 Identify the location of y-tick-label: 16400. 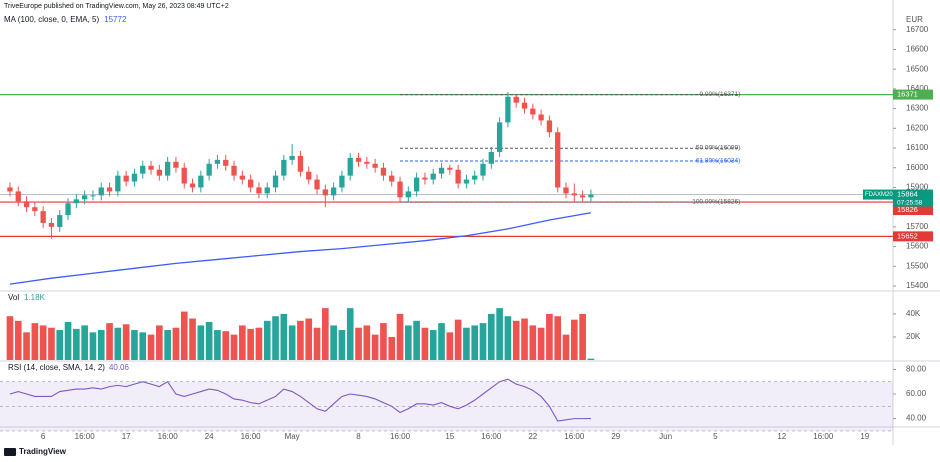
(917, 88).